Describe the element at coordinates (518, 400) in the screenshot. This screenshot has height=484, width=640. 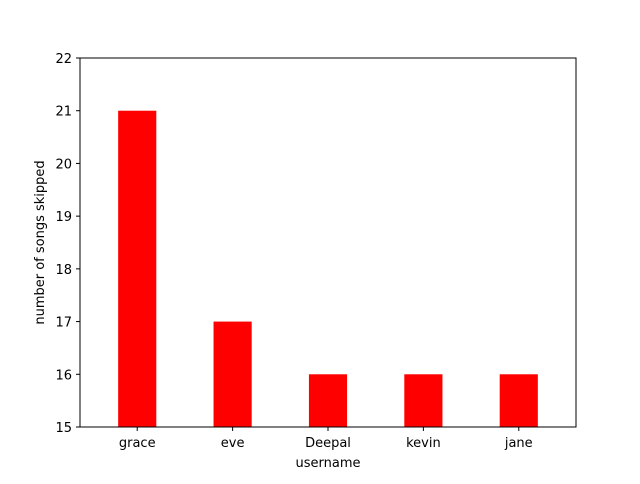
I see `bar-jane` at that location.